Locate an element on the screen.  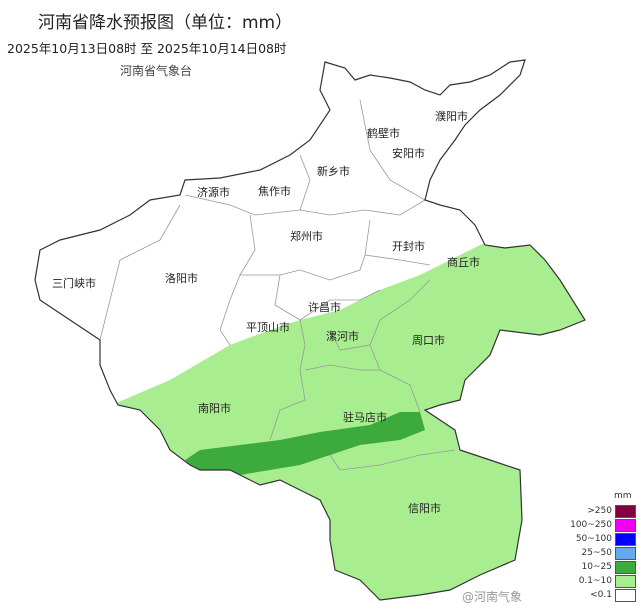
city-label: 许昌市 is located at coordinates (324, 307).